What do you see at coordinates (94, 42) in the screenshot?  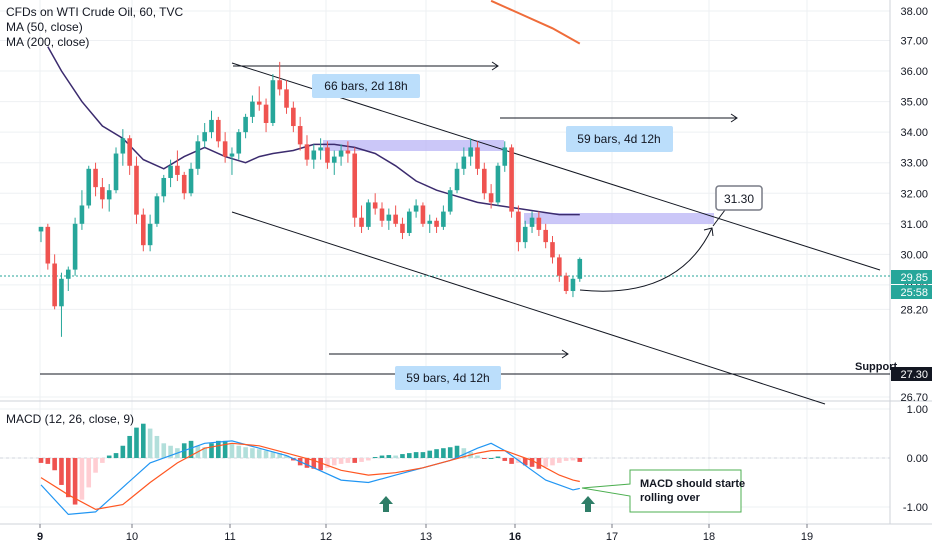 I see `ma200-legend: MA (200, close)` at bounding box center [94, 42].